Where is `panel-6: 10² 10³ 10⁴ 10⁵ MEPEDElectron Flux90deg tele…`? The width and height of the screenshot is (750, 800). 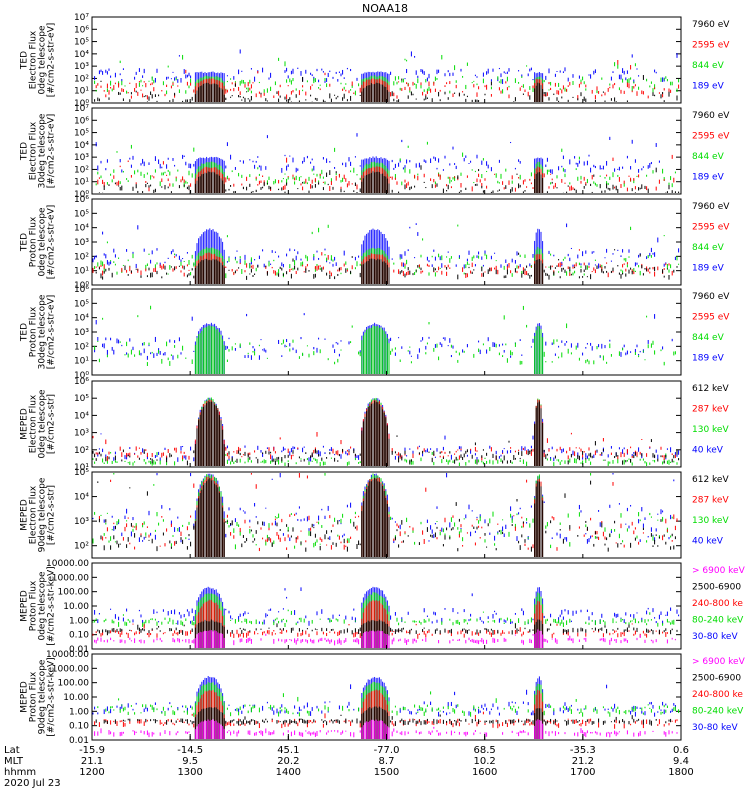
panel-6: 10² 10³ 10⁴ 10⁵ MEPEDElectron Flux90deg tele… is located at coordinates (374, 513).